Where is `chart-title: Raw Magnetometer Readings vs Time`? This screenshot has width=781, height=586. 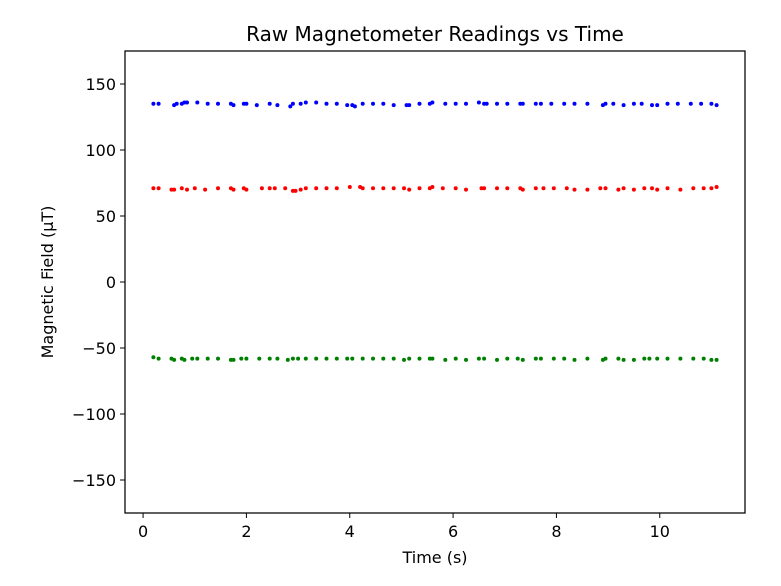 chart-title: Raw Magnetometer Readings vs Time is located at coordinates (435, 34).